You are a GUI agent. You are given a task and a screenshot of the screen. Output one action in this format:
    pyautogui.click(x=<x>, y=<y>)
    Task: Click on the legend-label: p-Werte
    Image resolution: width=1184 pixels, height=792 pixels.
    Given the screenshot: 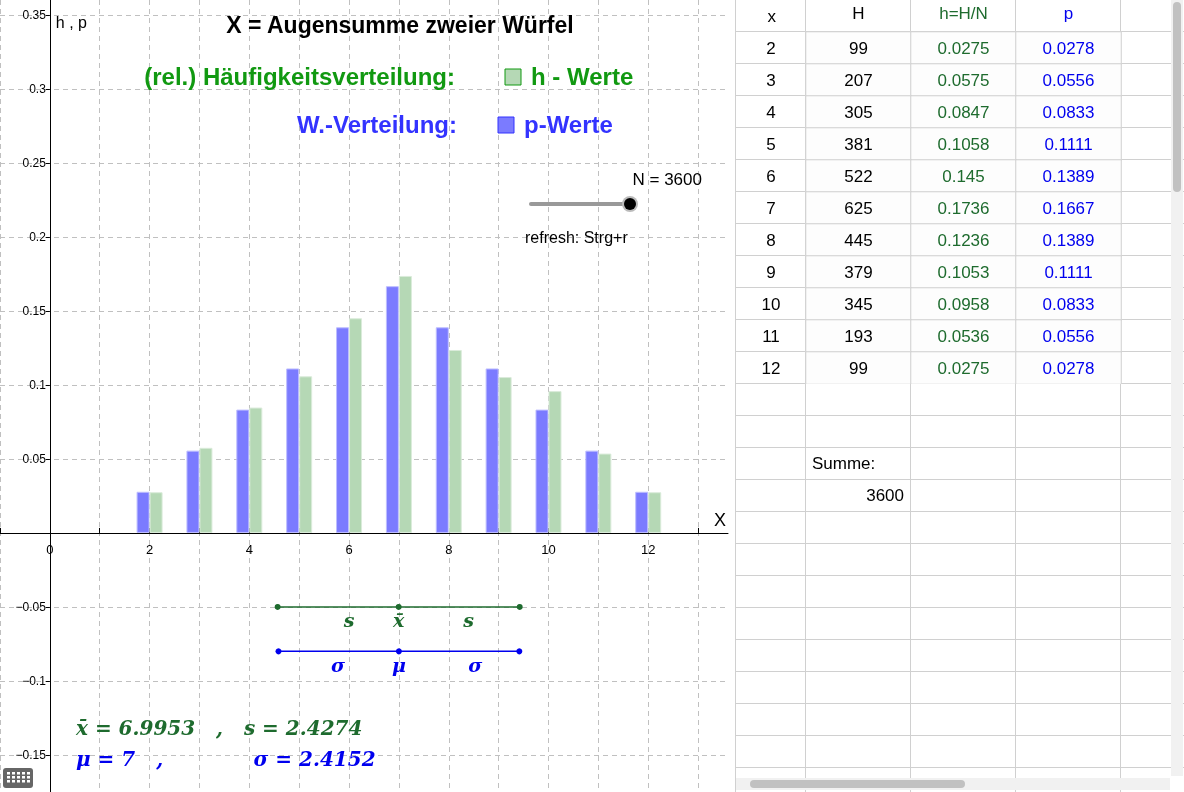 What is the action you would take?
    pyautogui.click(x=568, y=124)
    